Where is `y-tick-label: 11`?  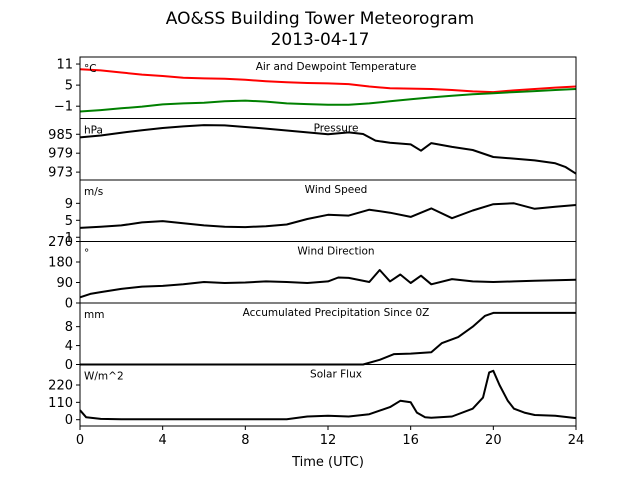 y-tick-label: 11 is located at coordinates (64, 65).